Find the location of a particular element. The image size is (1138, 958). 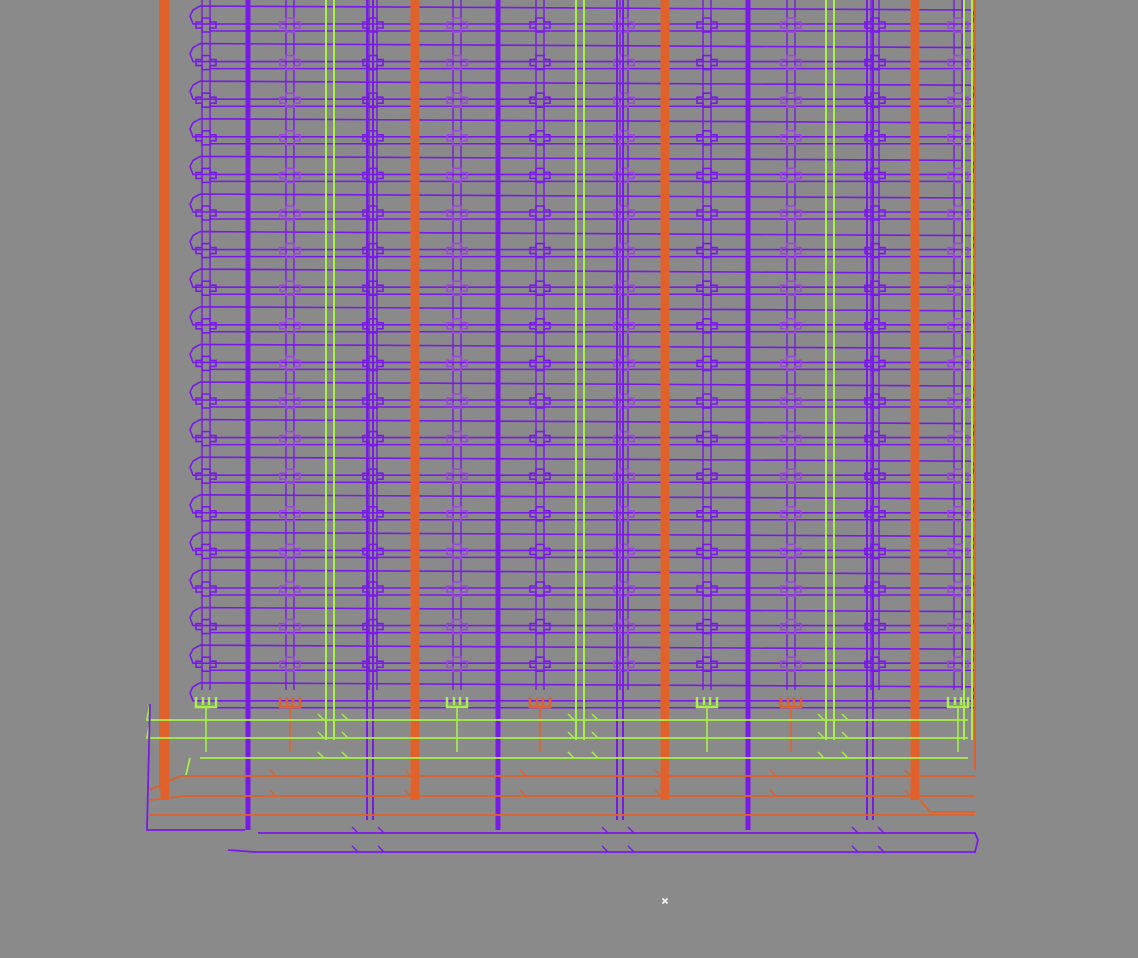

green-bus-tail is located at coordinates (188, 766).